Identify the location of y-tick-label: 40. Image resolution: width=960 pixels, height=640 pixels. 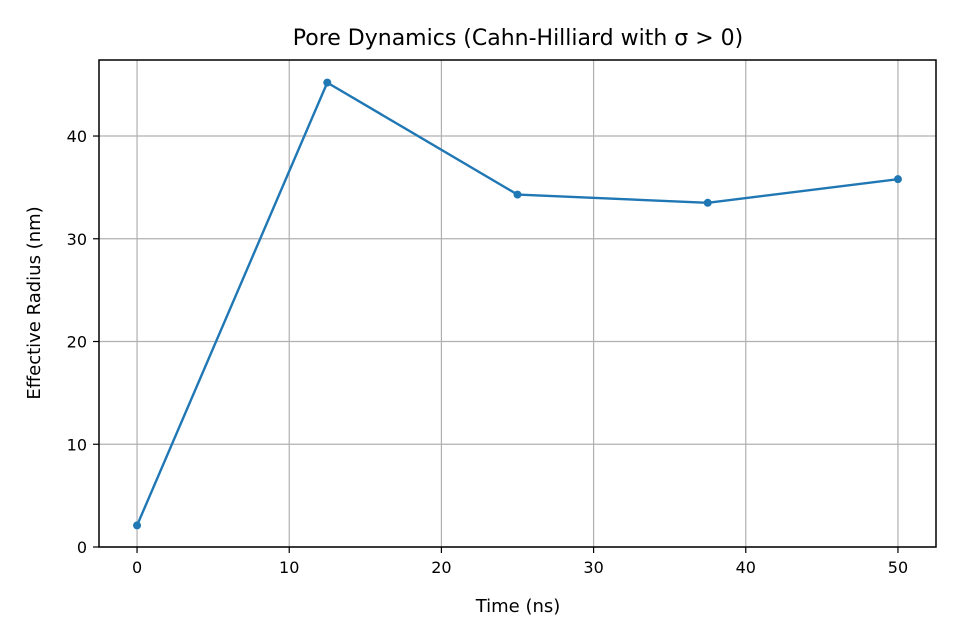
(77, 136).